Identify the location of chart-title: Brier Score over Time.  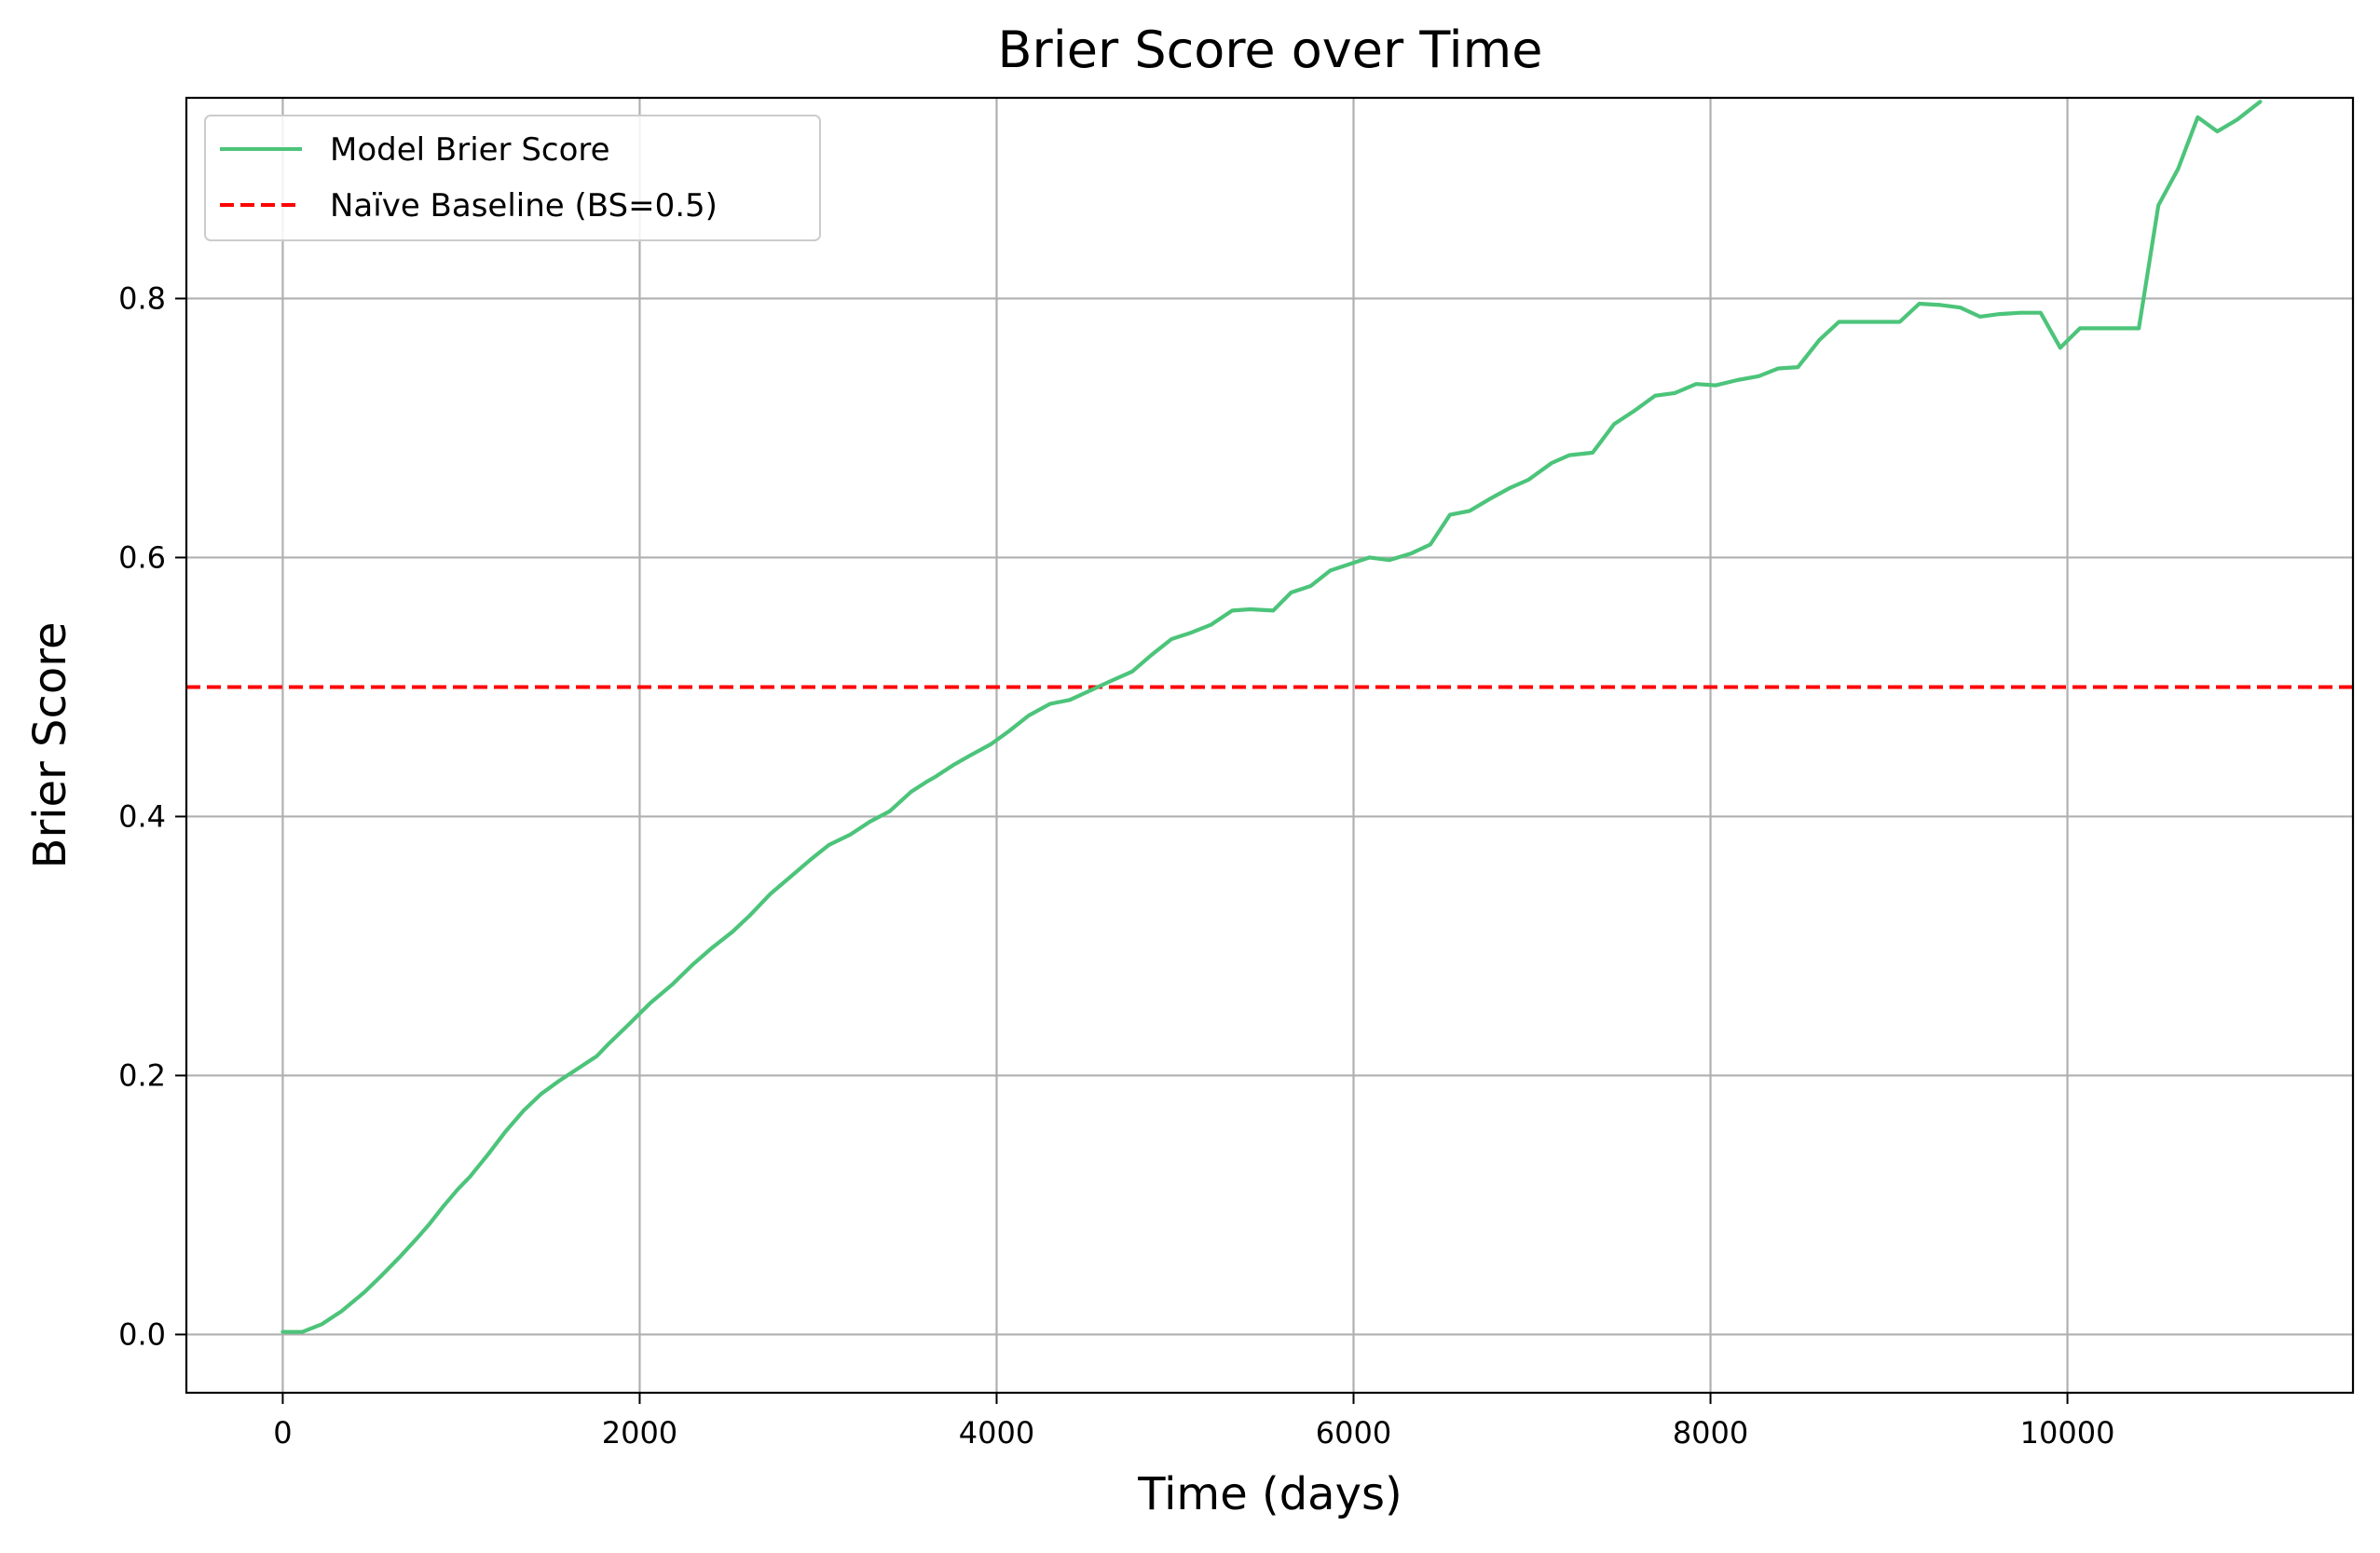
(1270, 49).